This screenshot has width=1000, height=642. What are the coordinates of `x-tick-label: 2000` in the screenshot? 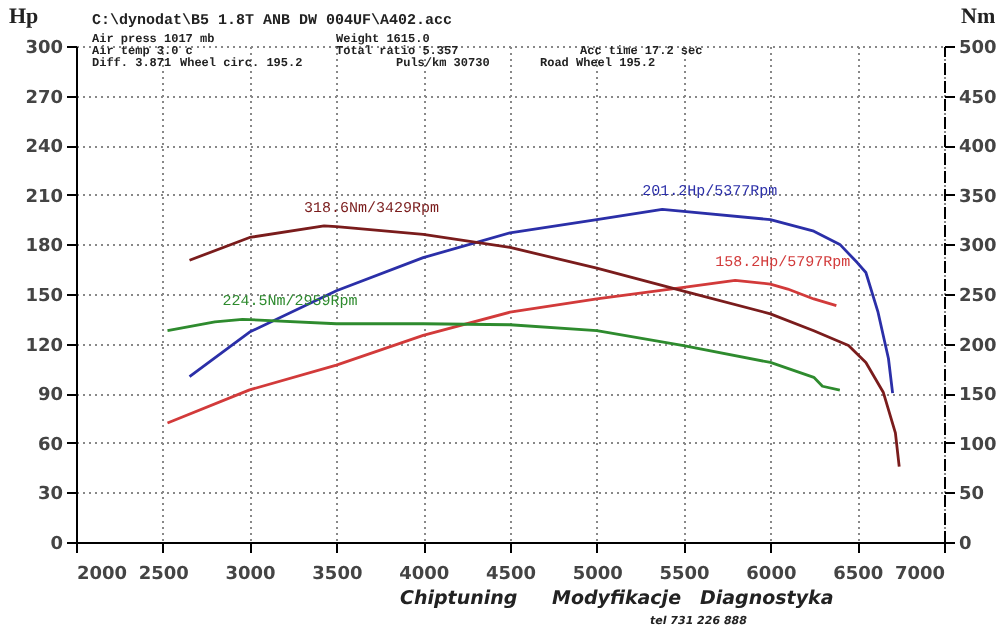 It's located at (102, 575).